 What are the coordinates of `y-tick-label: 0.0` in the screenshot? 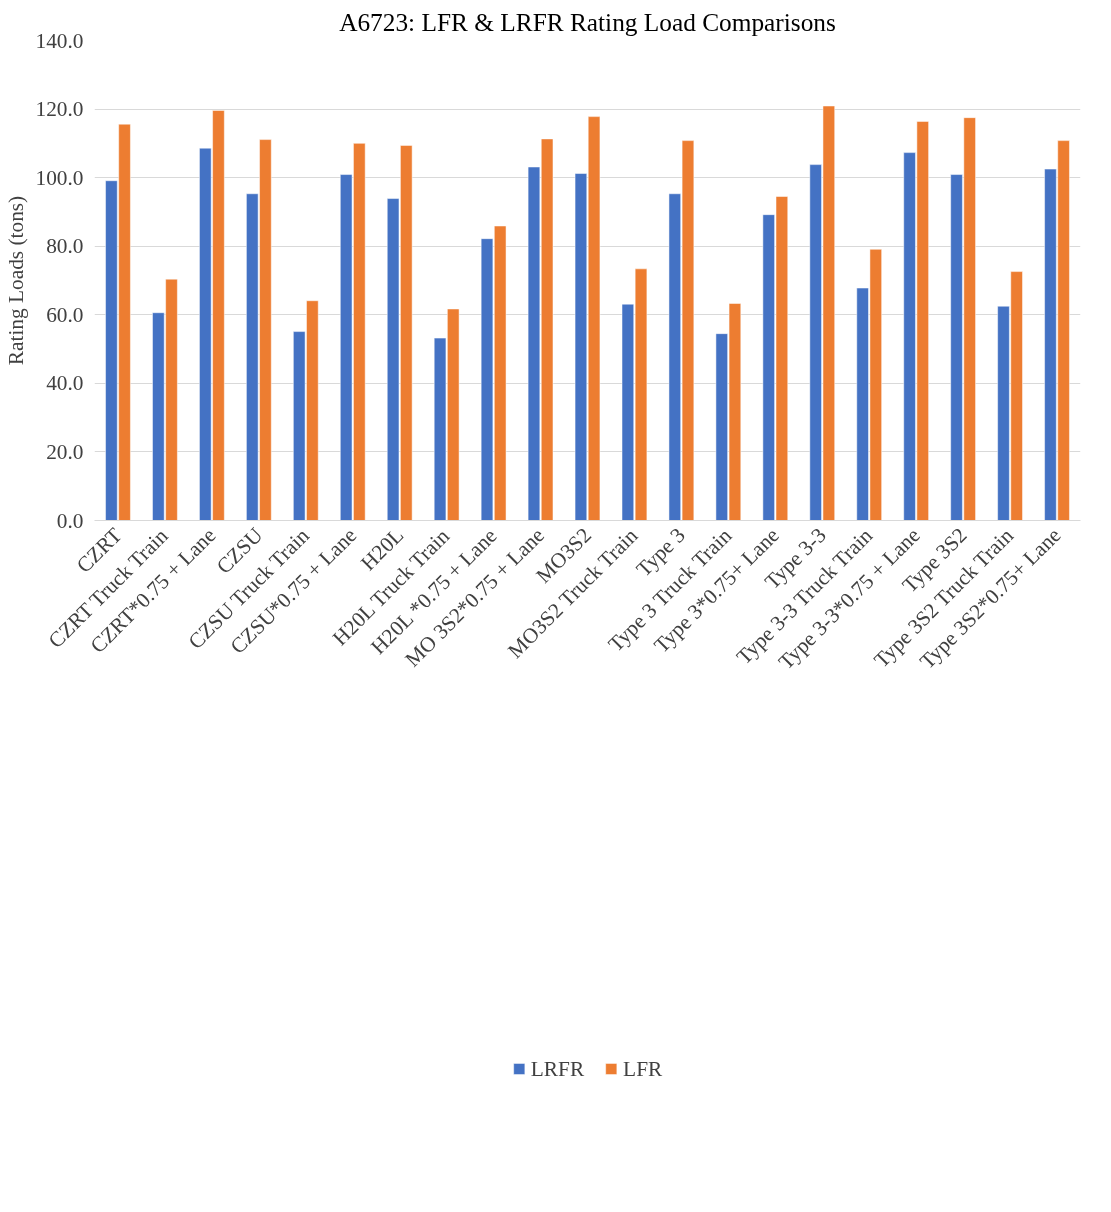 It's located at (70, 520).